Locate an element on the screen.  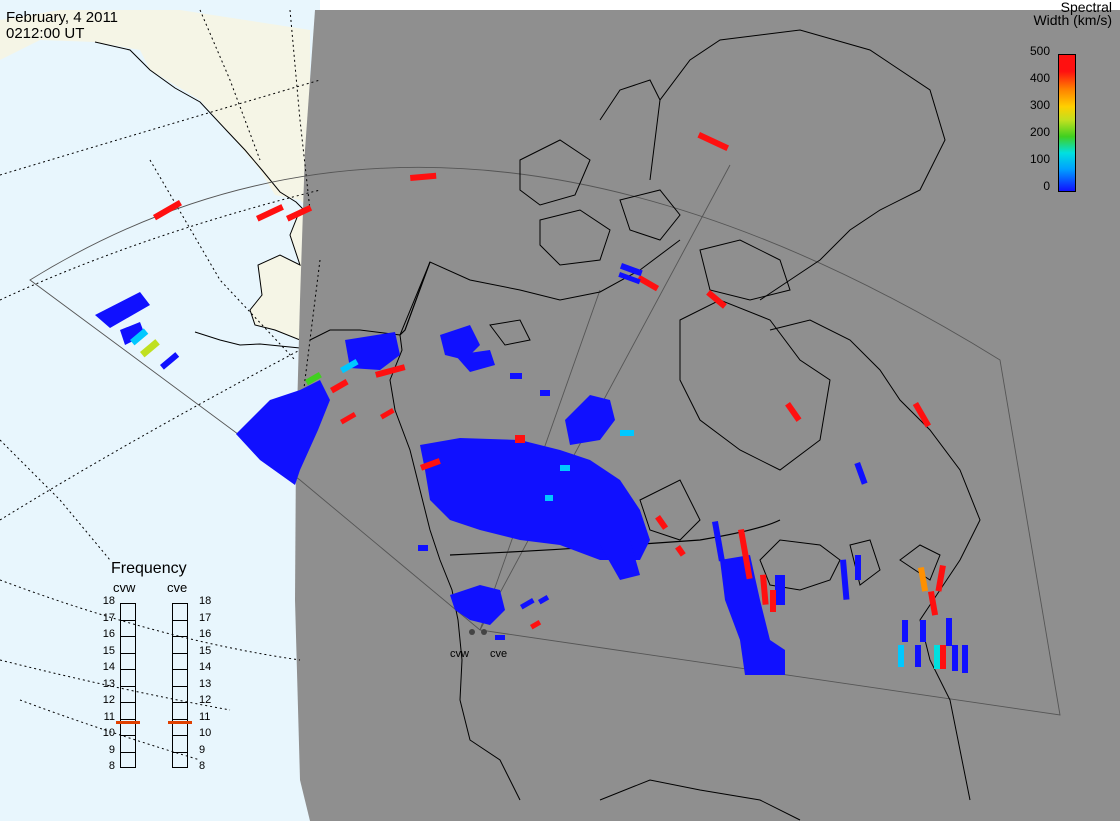
radar-site-cvw is located at coordinates (472, 632).